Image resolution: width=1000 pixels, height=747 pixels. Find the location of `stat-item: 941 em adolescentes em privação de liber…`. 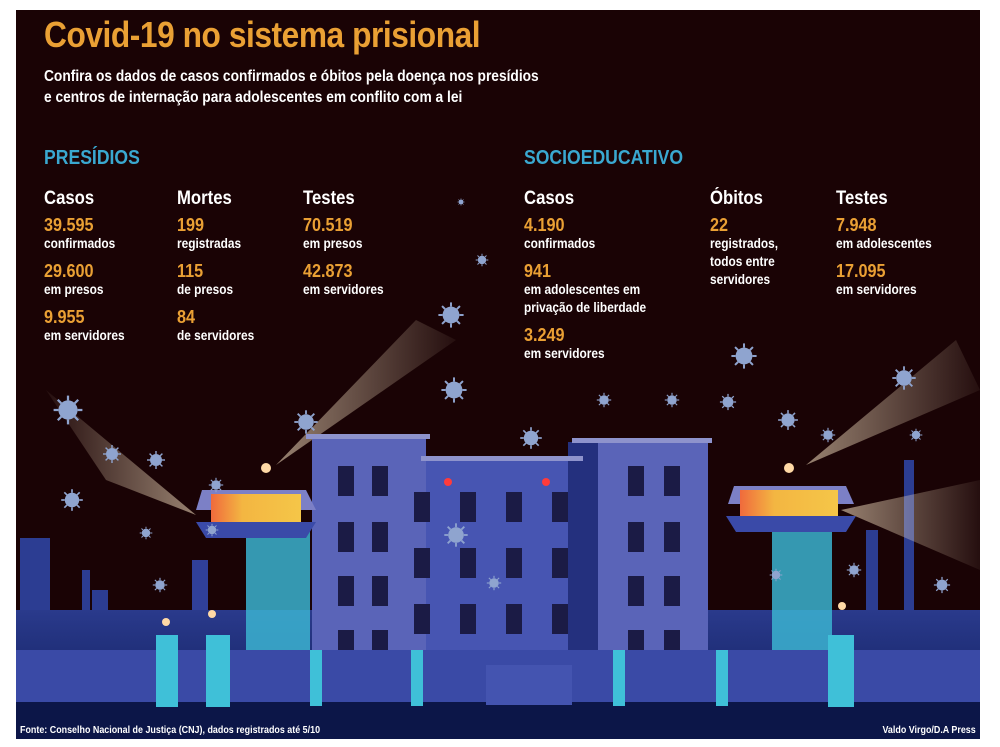

stat-item: 941 em adolescentes em privação de liber… is located at coordinates (614, 289).